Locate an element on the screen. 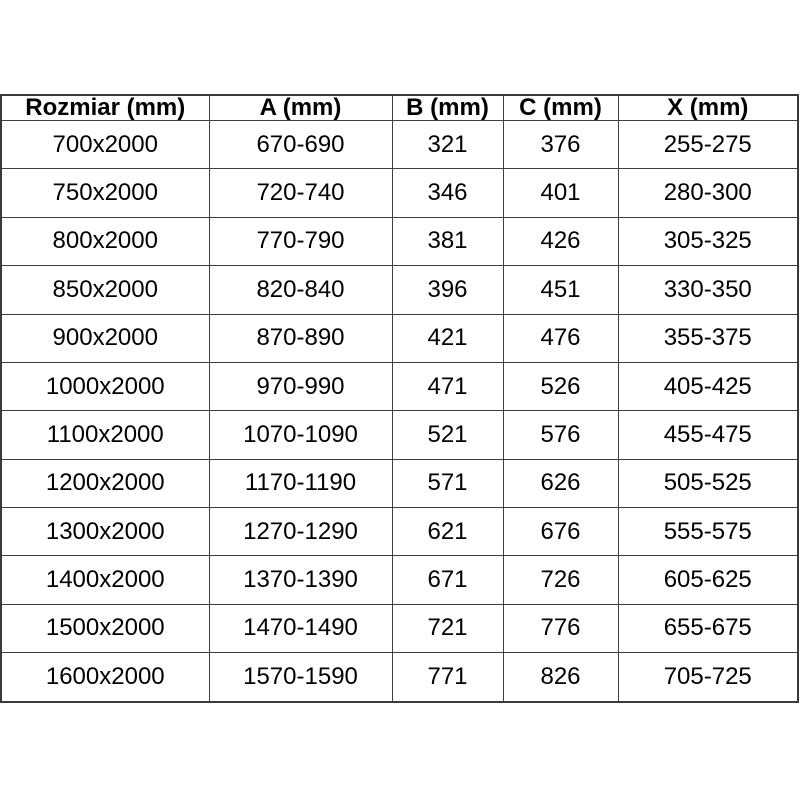  table-cell: 505-525 is located at coordinates (708, 483).